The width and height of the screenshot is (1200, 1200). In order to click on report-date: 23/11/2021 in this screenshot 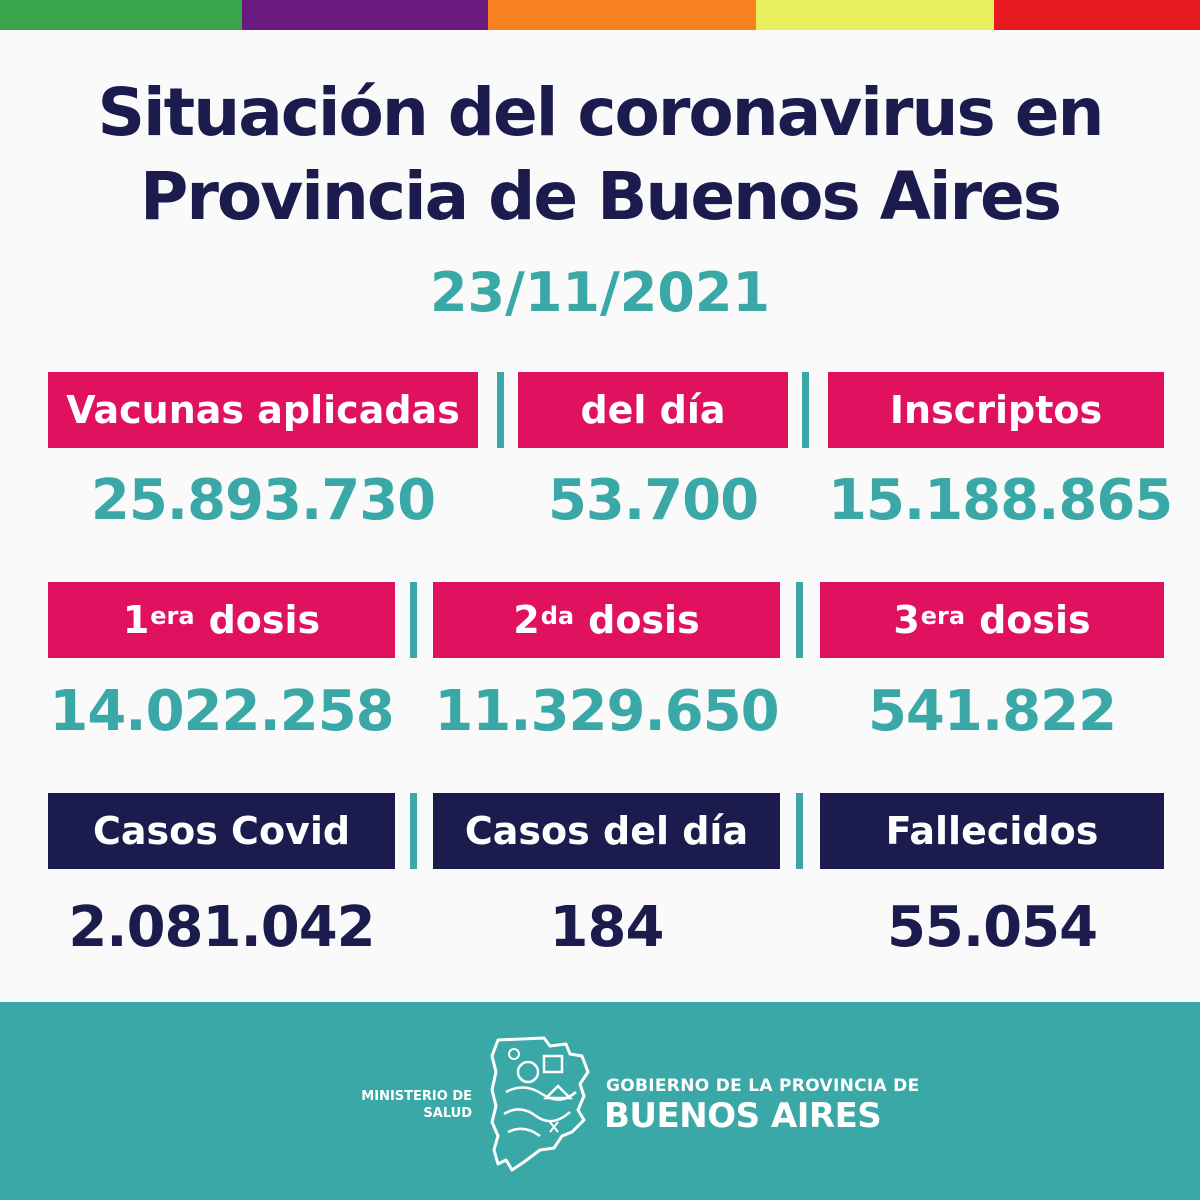, I will do `click(600, 292)`.